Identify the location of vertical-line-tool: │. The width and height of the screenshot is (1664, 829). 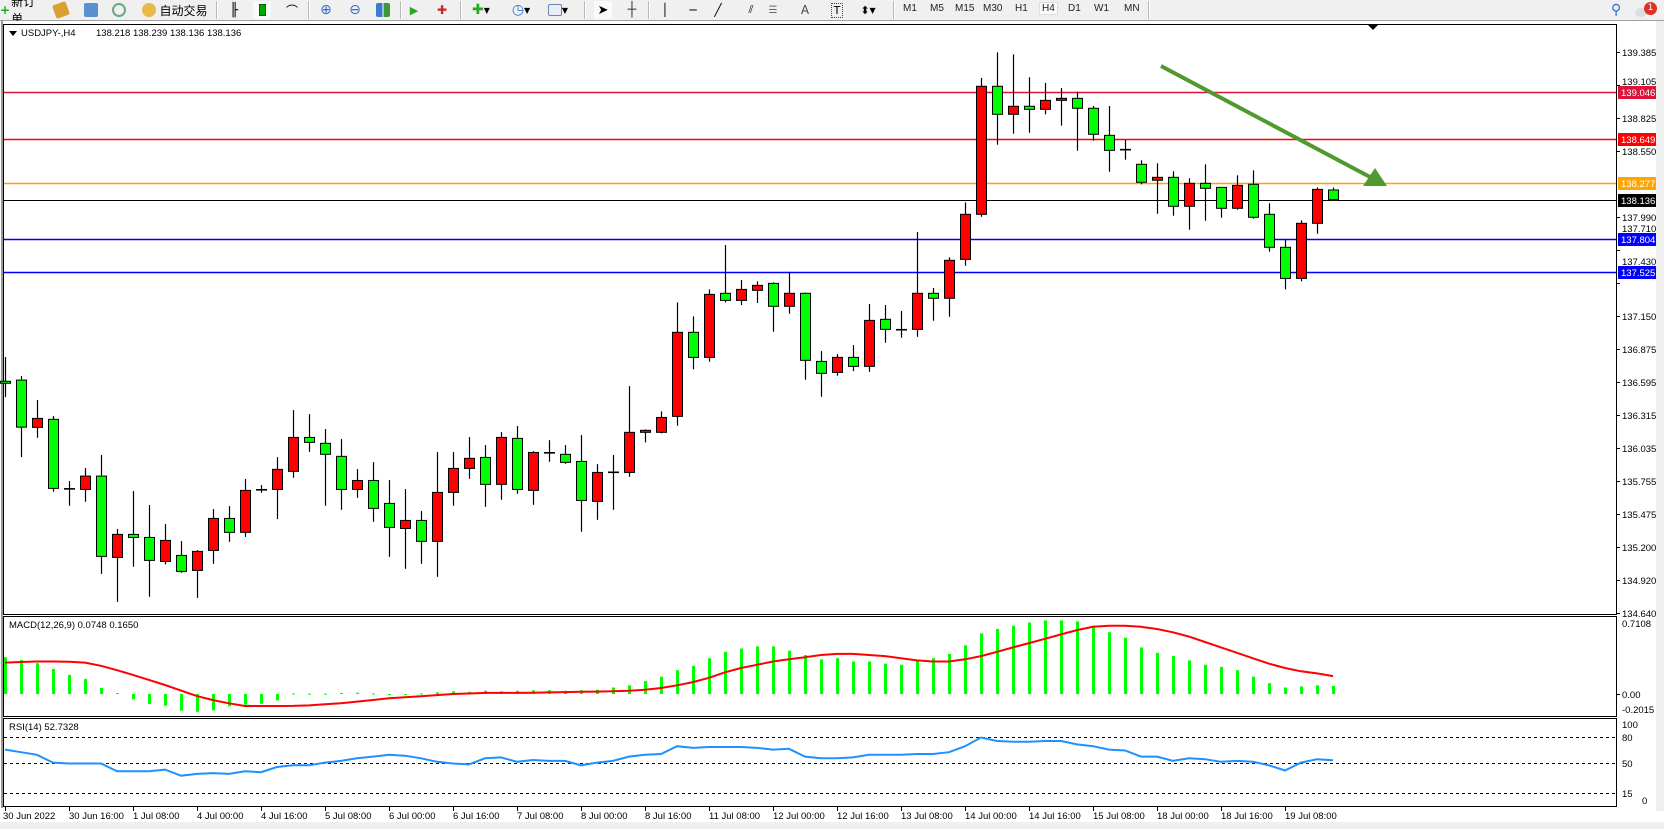
(665, 10).